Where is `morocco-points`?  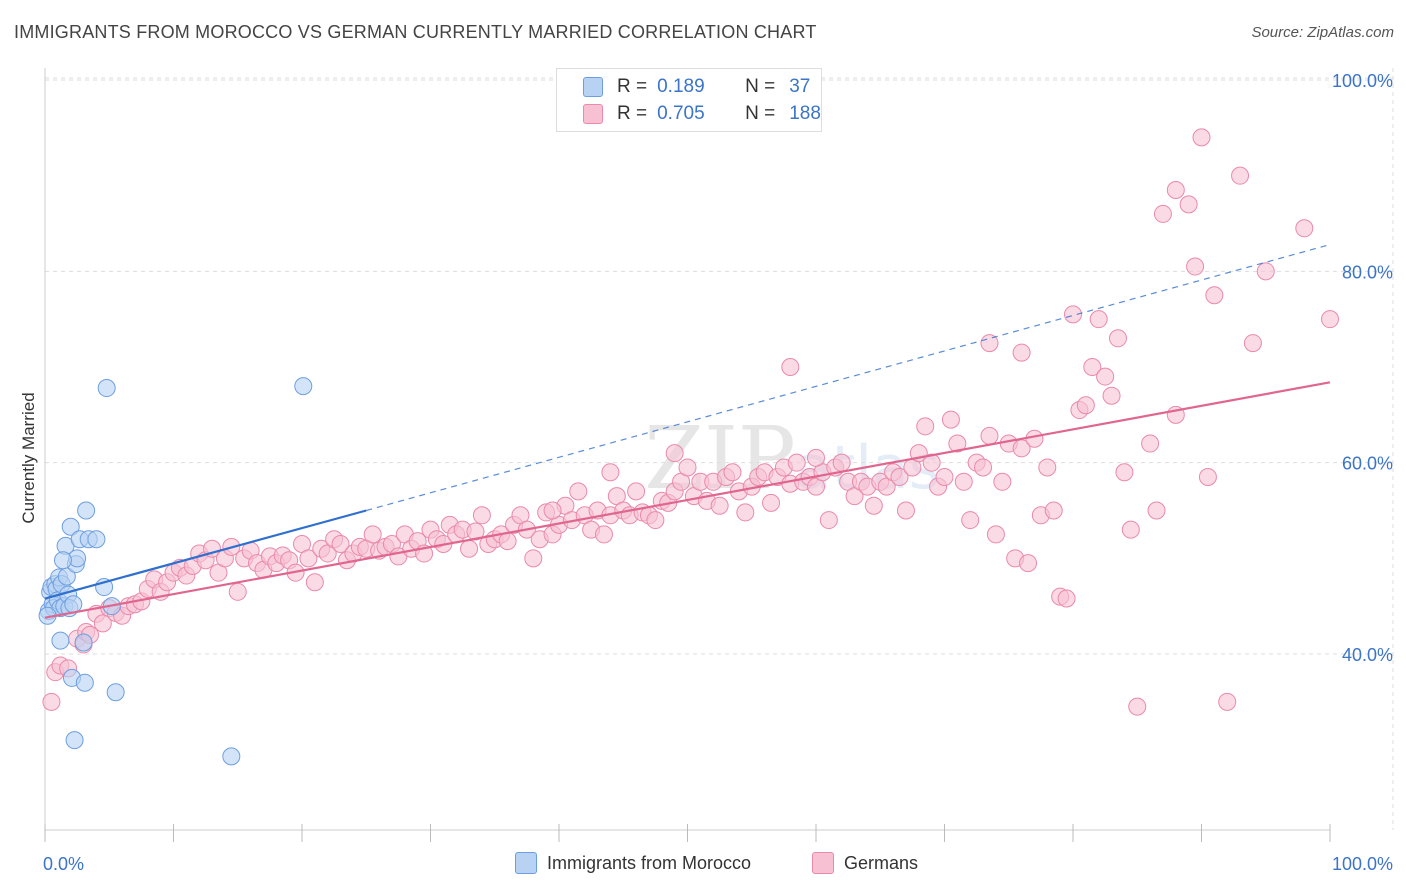
morocco-points is located at coordinates (175, 571).